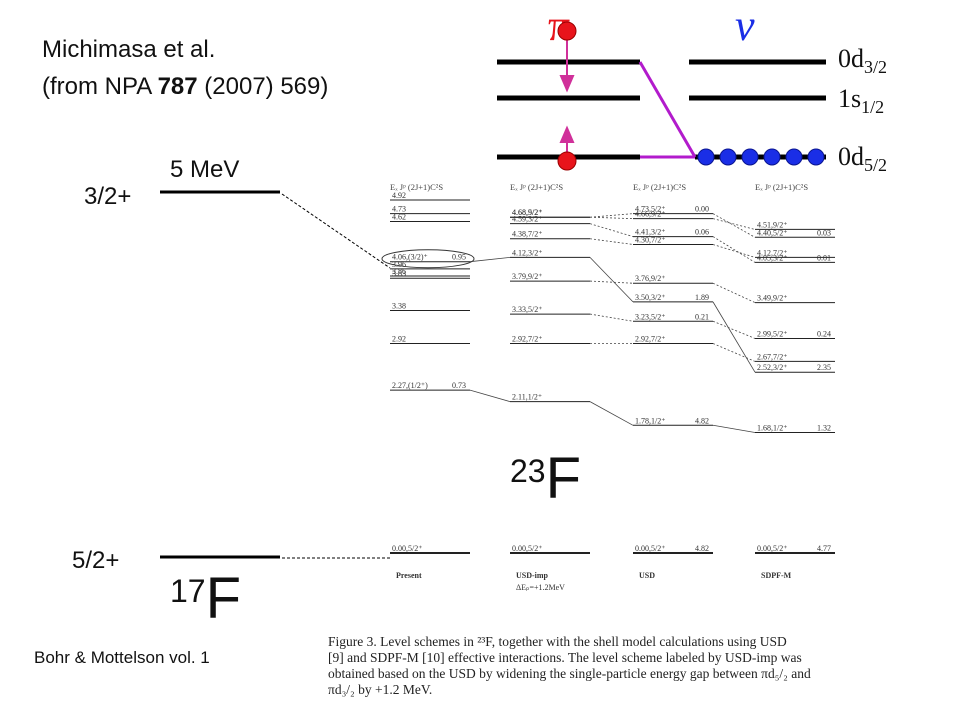 The width and height of the screenshot is (960, 720). Describe the element at coordinates (876, 165) in the screenshot. I see `orbital-sub: 5/2` at that location.